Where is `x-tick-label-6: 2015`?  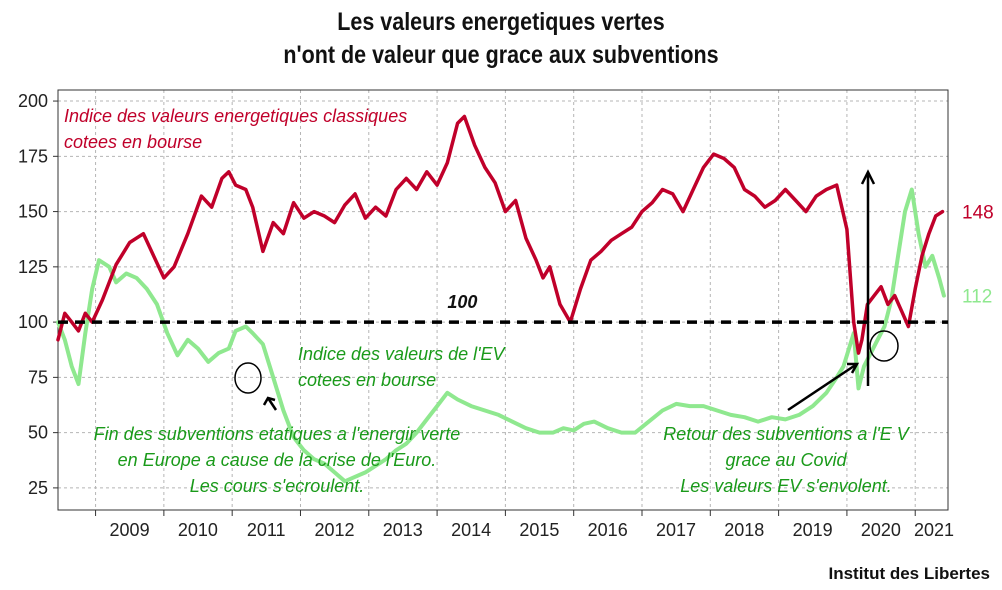
x-tick-label-6: 2015 is located at coordinates (539, 530).